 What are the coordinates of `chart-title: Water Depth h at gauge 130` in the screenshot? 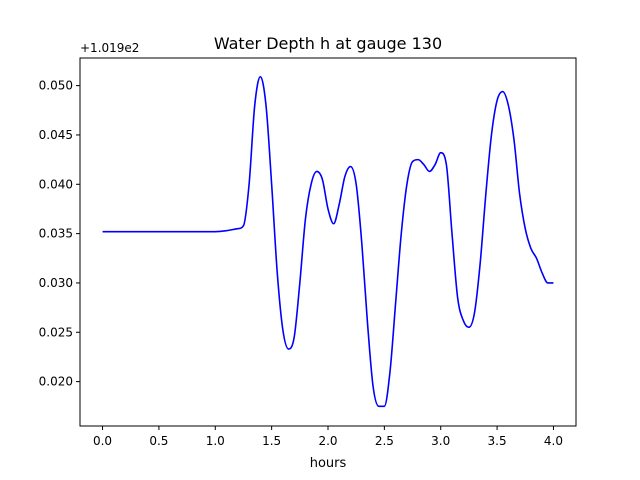 It's located at (328, 43).